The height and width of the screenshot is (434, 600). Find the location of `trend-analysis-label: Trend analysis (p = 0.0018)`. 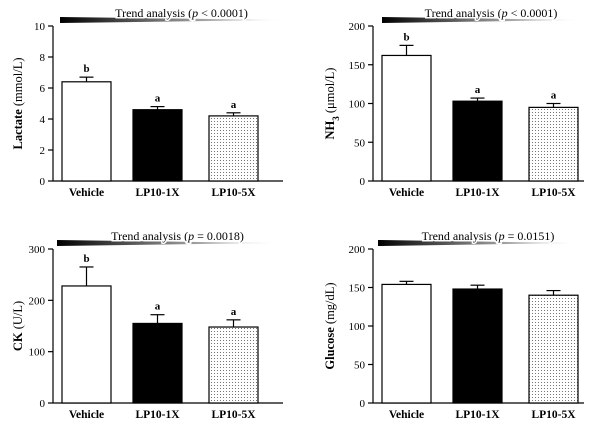

trend-analysis-label: Trend analysis (p = 0.0018) is located at coordinates (177, 236).